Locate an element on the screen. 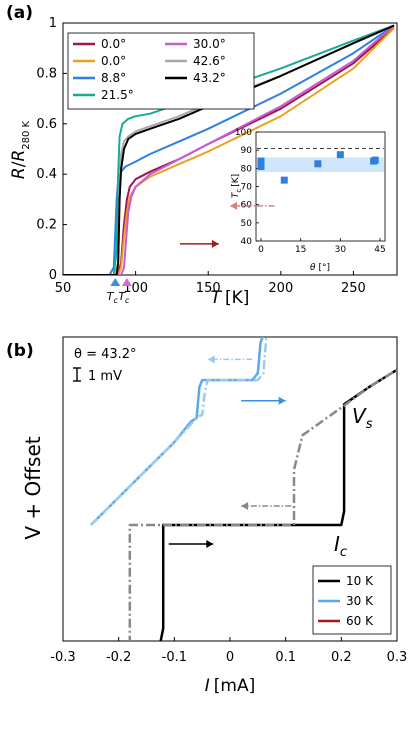  x-tick-label: -0.3 is located at coordinates (62, 657).